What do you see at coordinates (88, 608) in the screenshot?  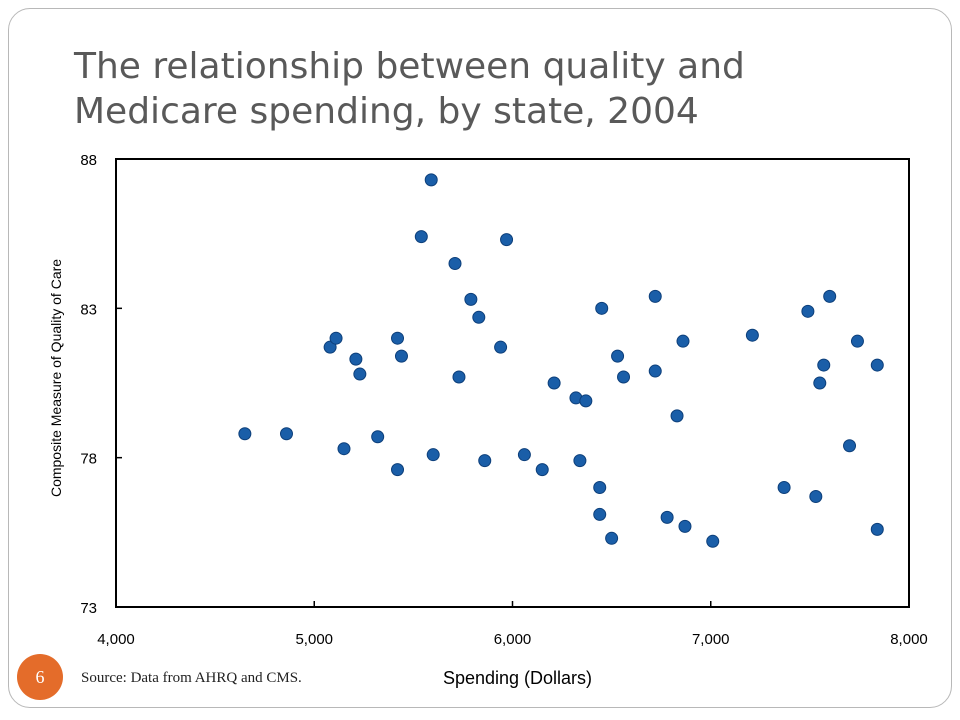 I see `y-tick-label: 73` at bounding box center [88, 608].